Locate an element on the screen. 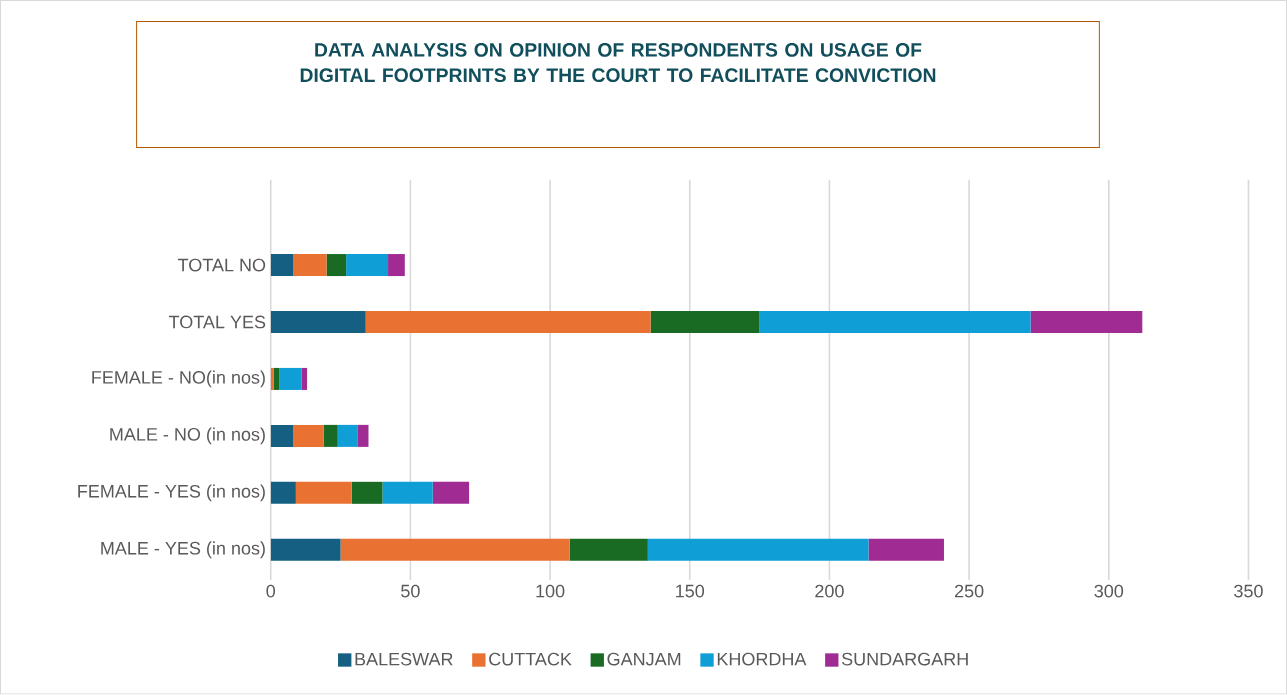 The width and height of the screenshot is (1287, 695). y-tick-label: TOTAL YES is located at coordinates (217, 322).